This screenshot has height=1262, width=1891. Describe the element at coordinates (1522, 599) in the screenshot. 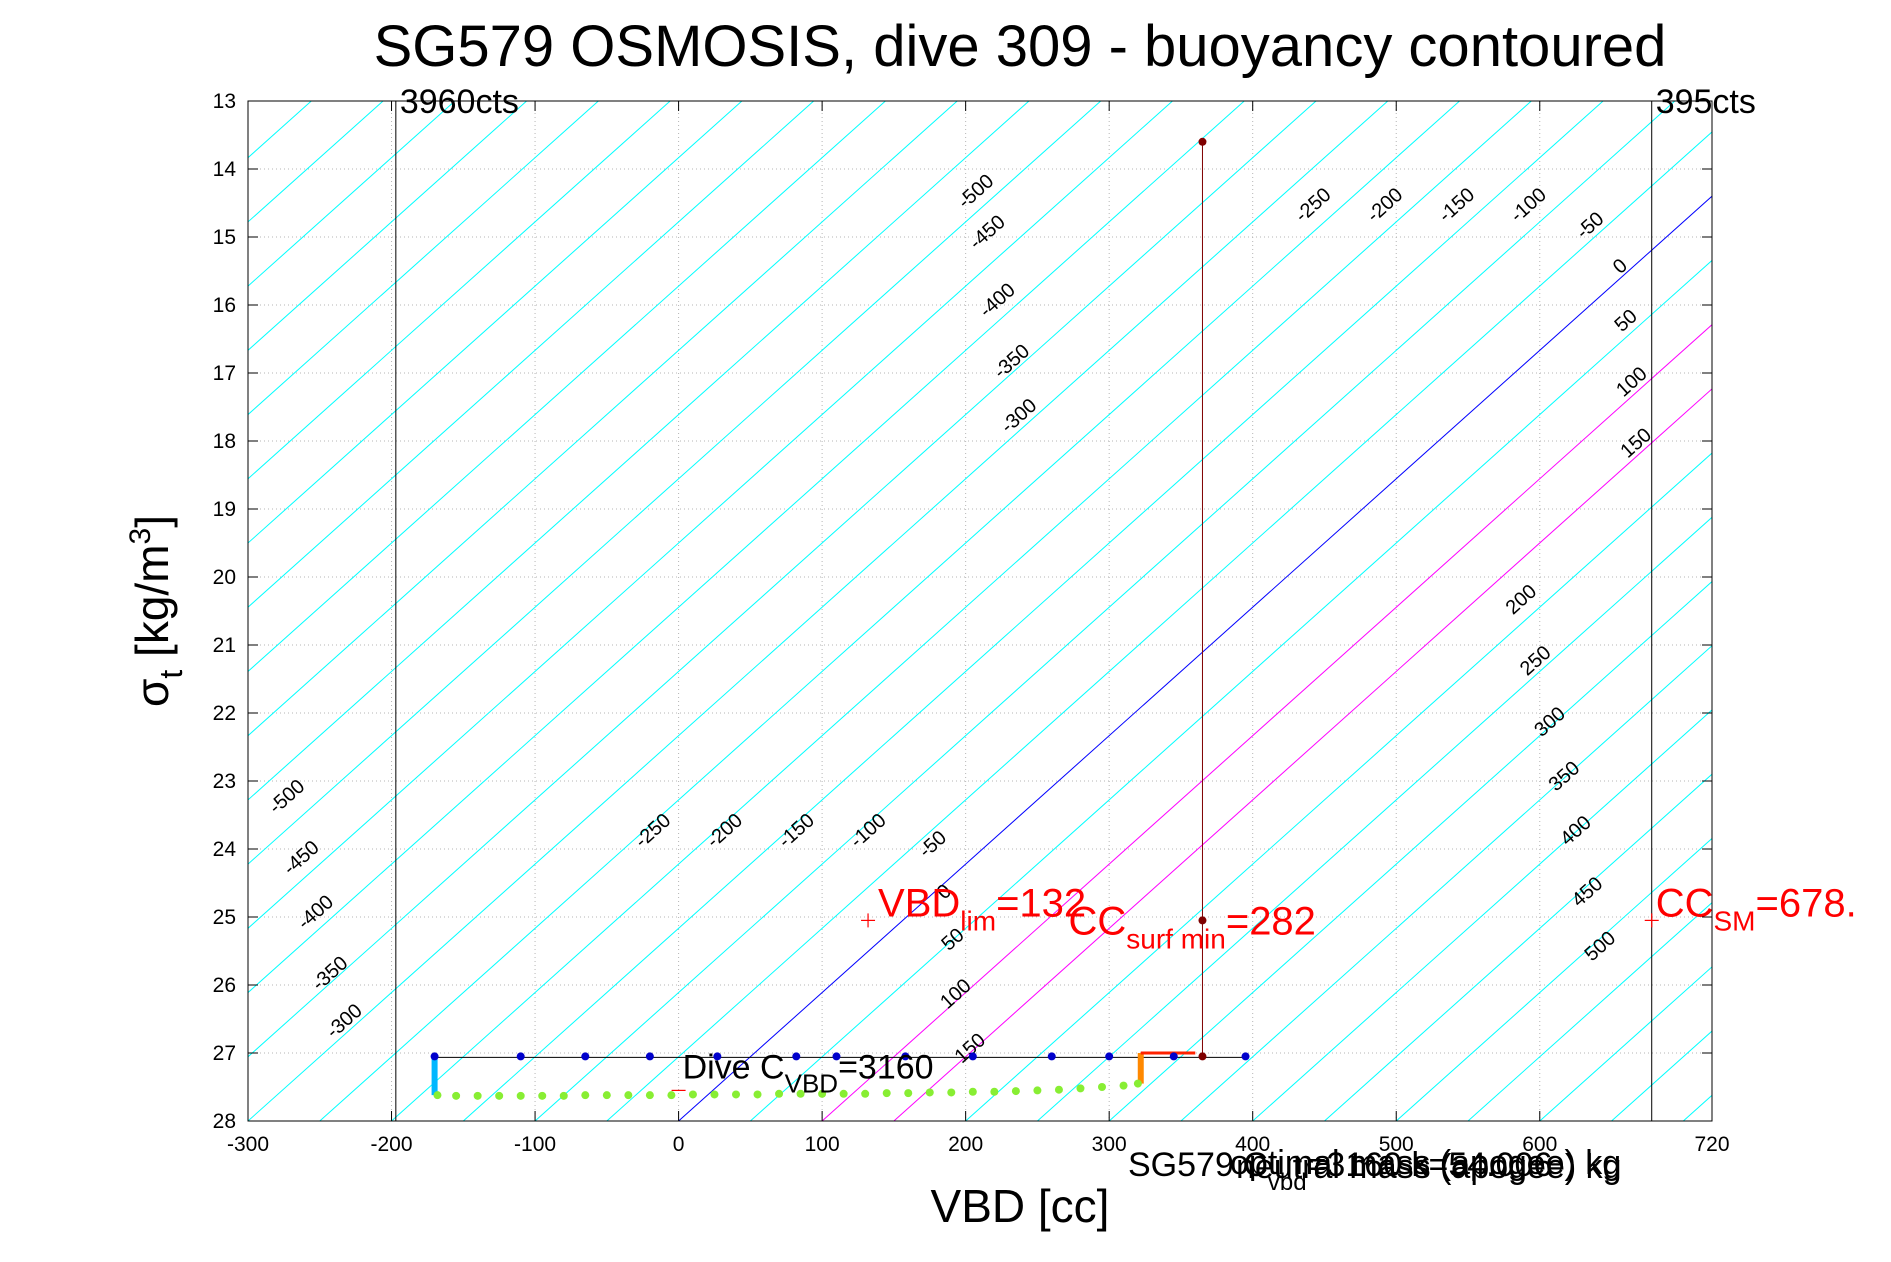

I see `contour-label: 200` at that location.